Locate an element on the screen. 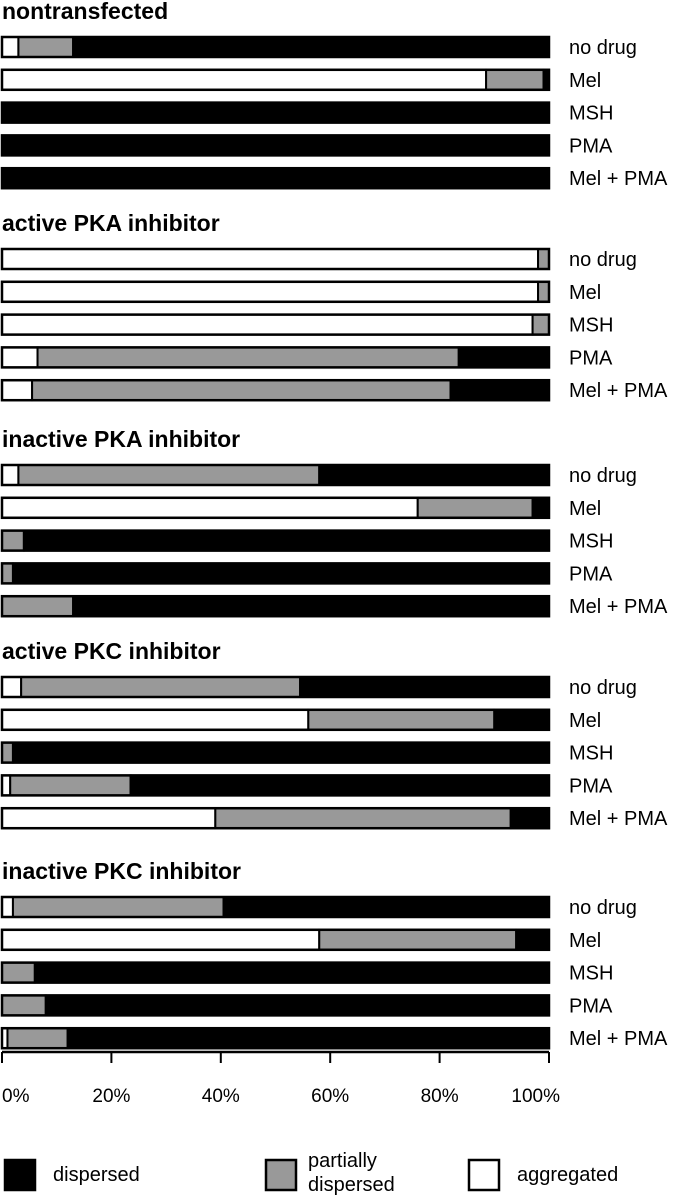  legend-label: partially is located at coordinates (342, 1161).